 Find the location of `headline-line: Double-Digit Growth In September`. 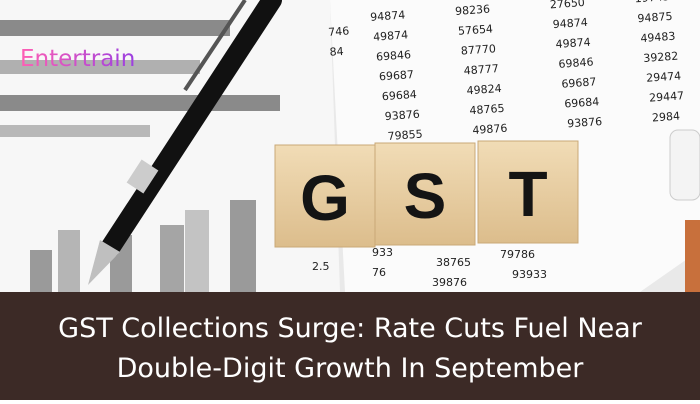

headline-line: Double-Digit Growth In September is located at coordinates (351, 368).